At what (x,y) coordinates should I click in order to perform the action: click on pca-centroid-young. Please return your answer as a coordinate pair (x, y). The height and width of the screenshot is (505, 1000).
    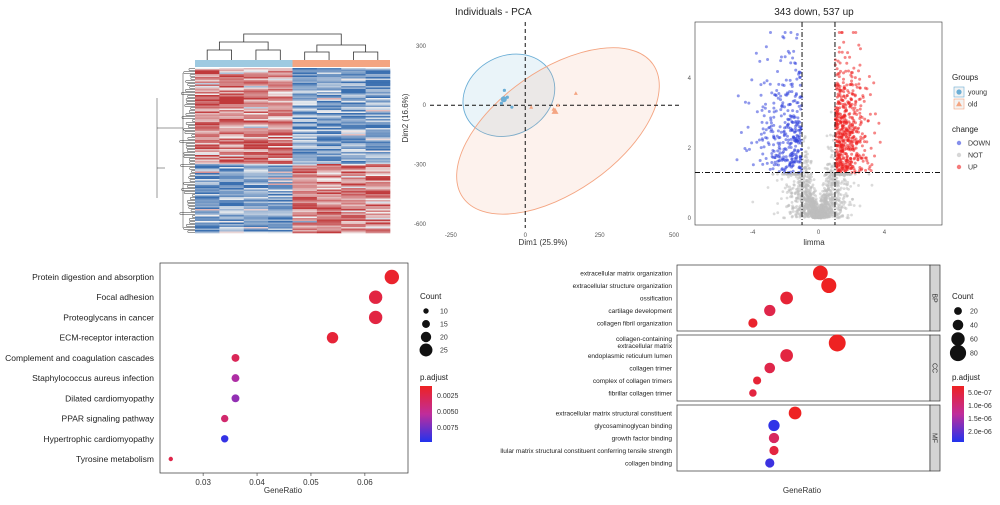
    Looking at the image, I should click on (503, 99).